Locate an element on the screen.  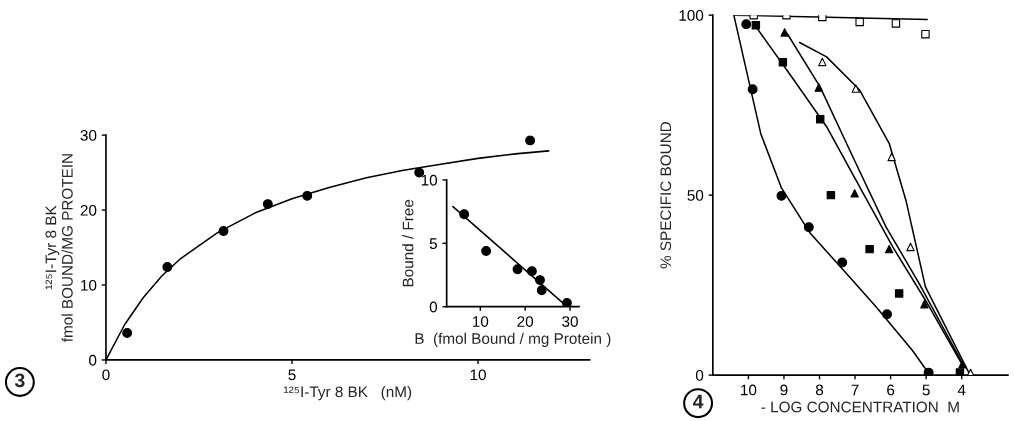
y-tick-label: 5 is located at coordinates (433, 244).